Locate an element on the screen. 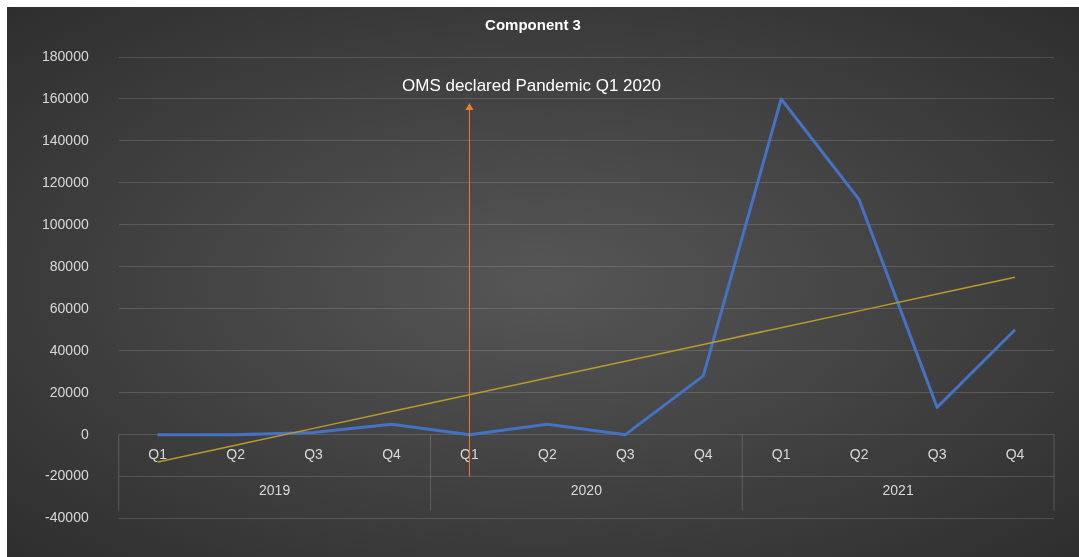  annotation: OMS declared Pandemic Q1 2020 is located at coordinates (531, 86).